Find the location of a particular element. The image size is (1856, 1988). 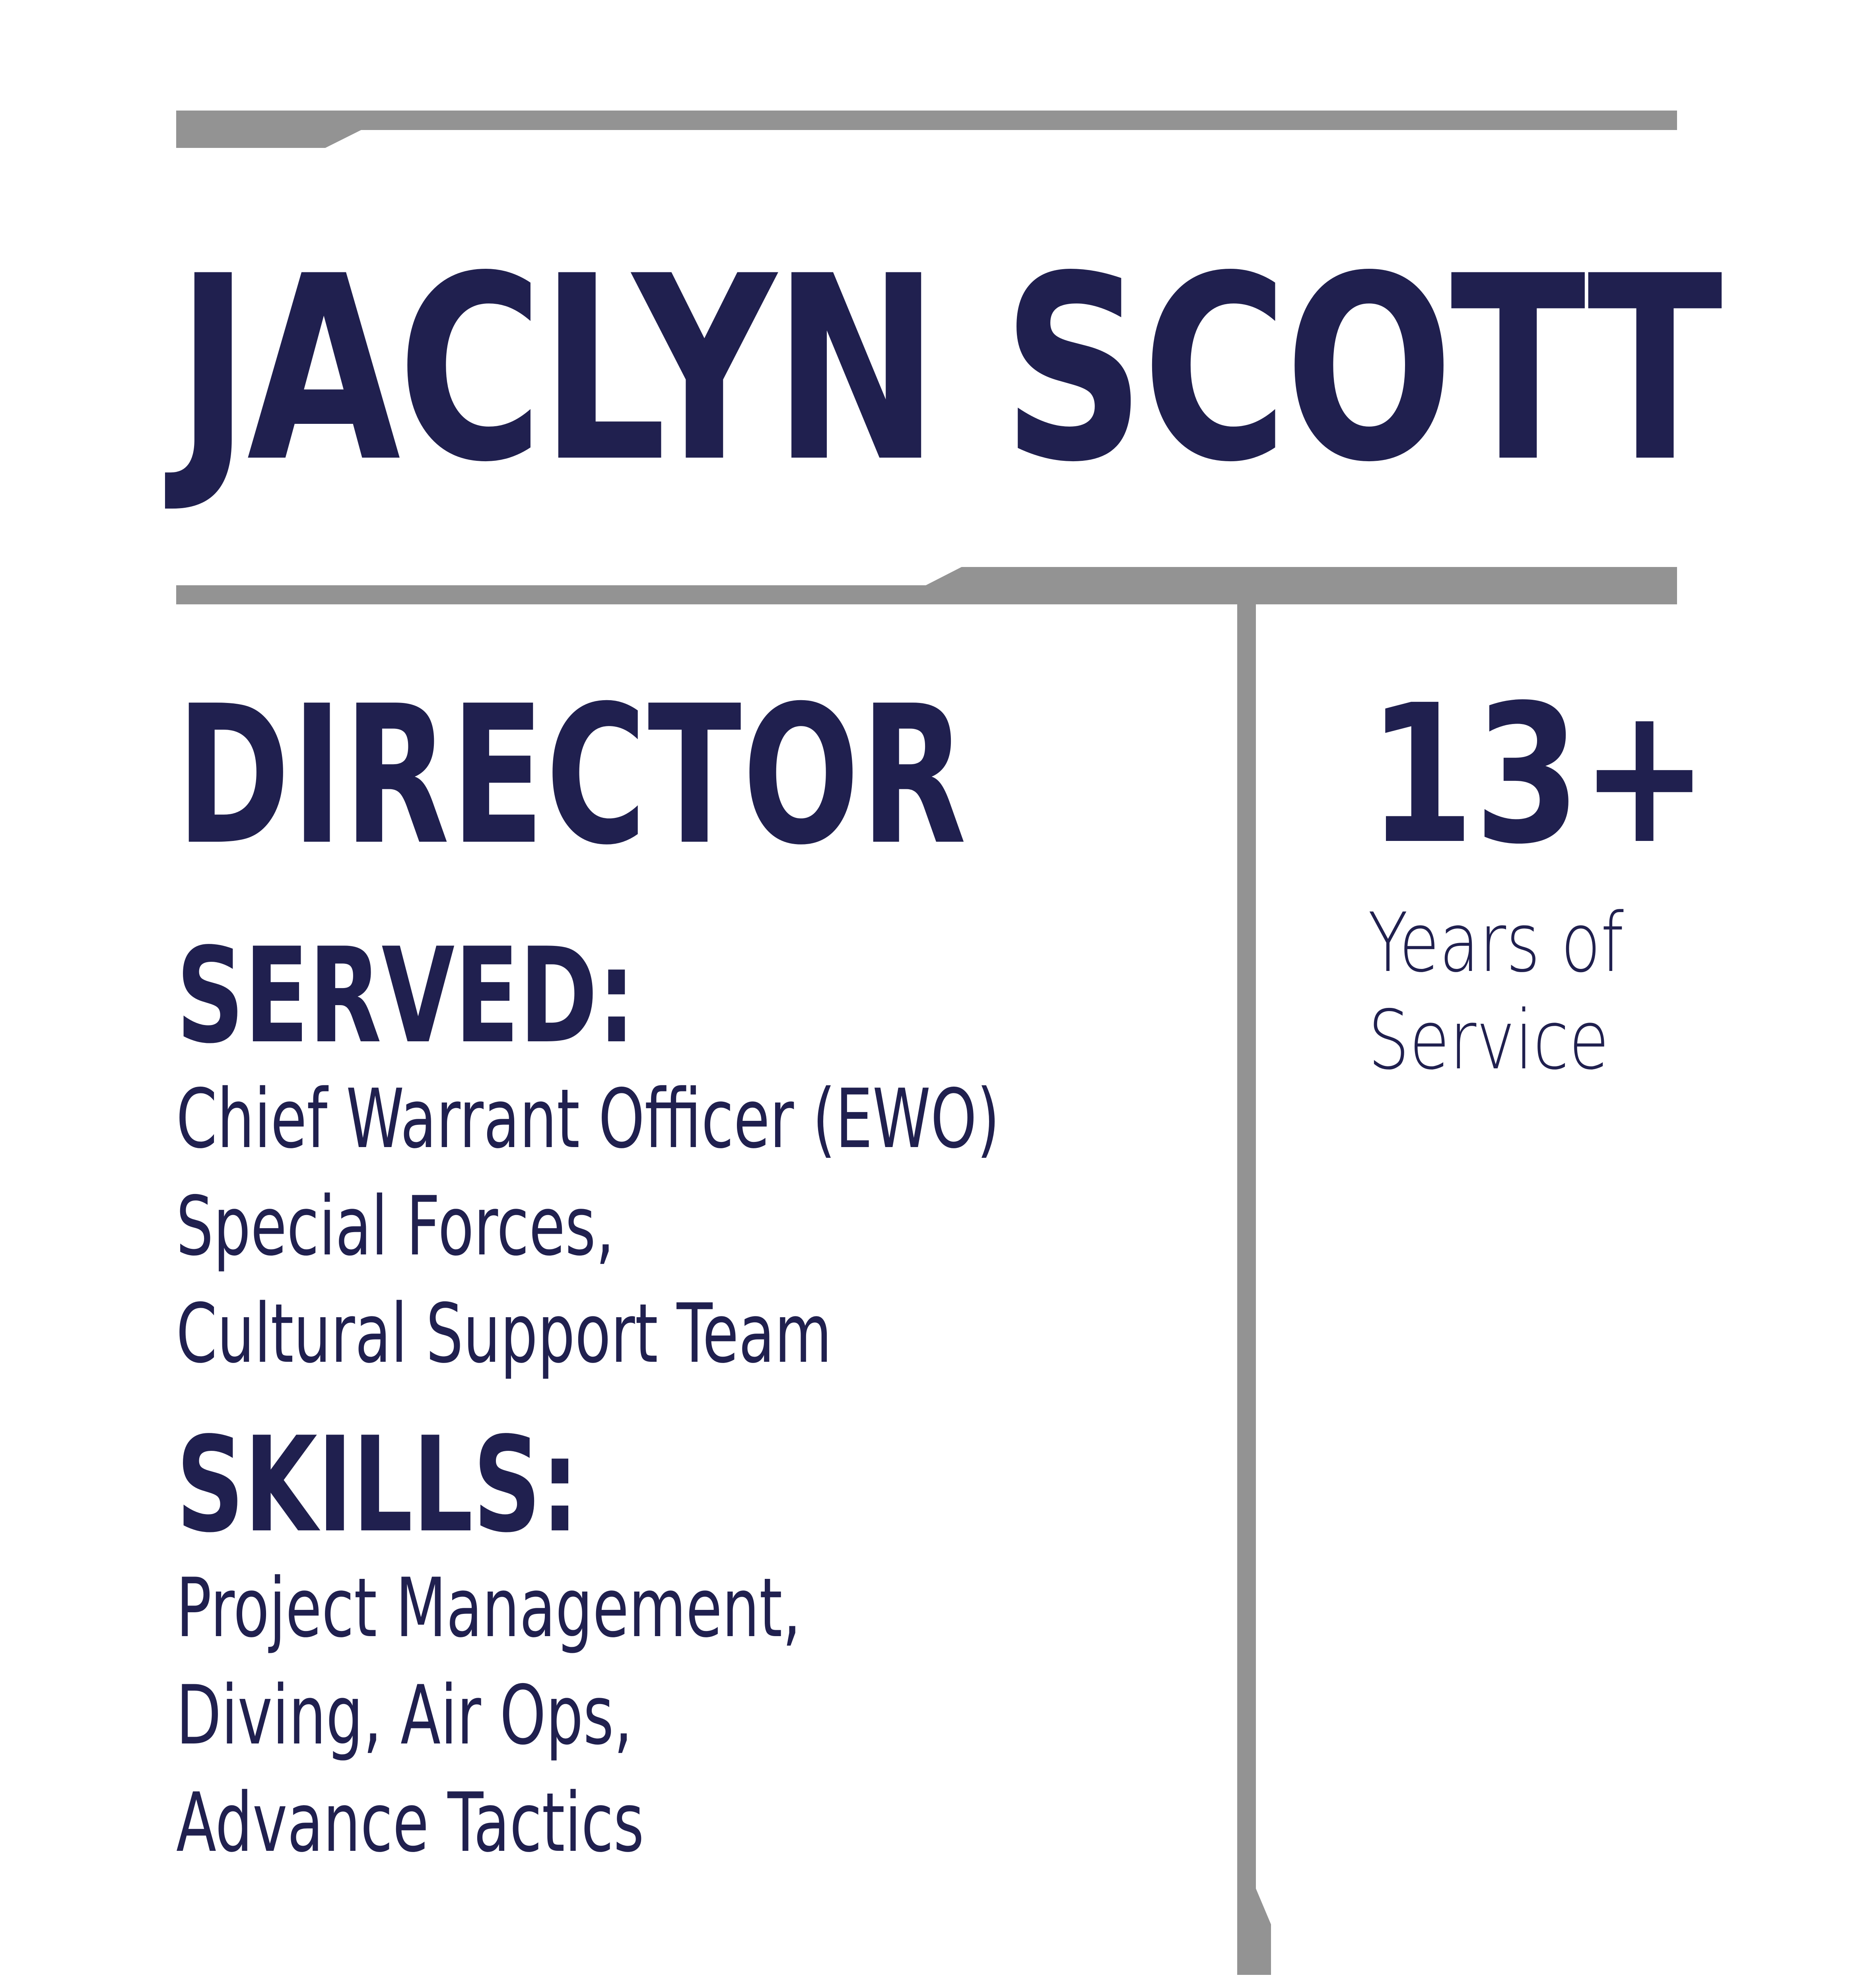

served-heading: SERVED: is located at coordinates (406, 996).